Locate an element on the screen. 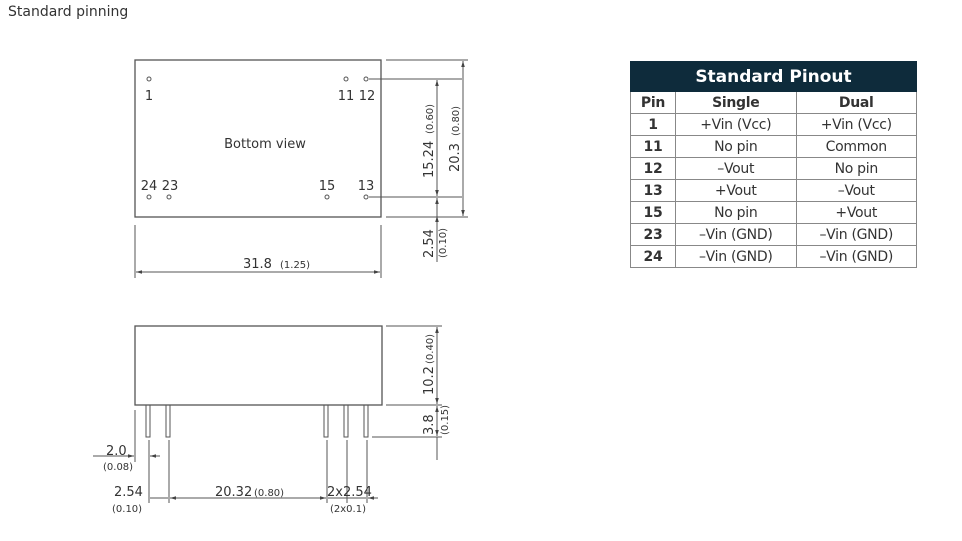 Image resolution: width=962 pixels, height=541 pixels. table-row: 23 –Vin (GND) –Vin (GND) is located at coordinates (773, 234).